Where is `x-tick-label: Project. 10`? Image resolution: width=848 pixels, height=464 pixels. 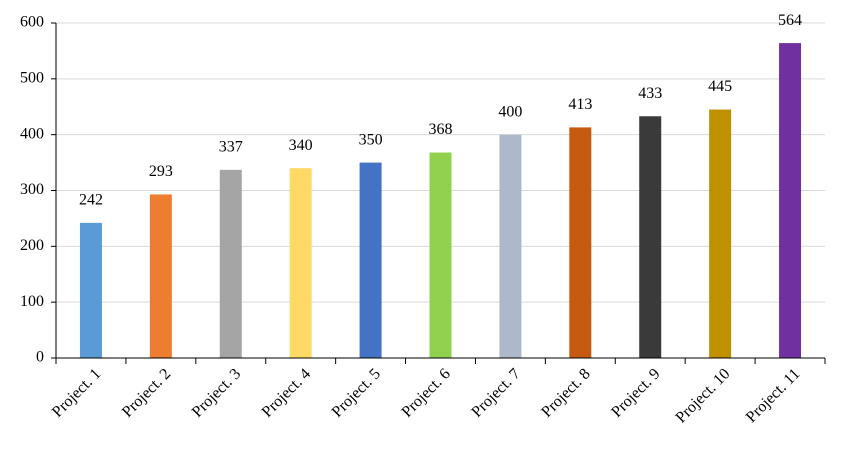
x-tick-label: Project. 10 is located at coordinates (703, 395).